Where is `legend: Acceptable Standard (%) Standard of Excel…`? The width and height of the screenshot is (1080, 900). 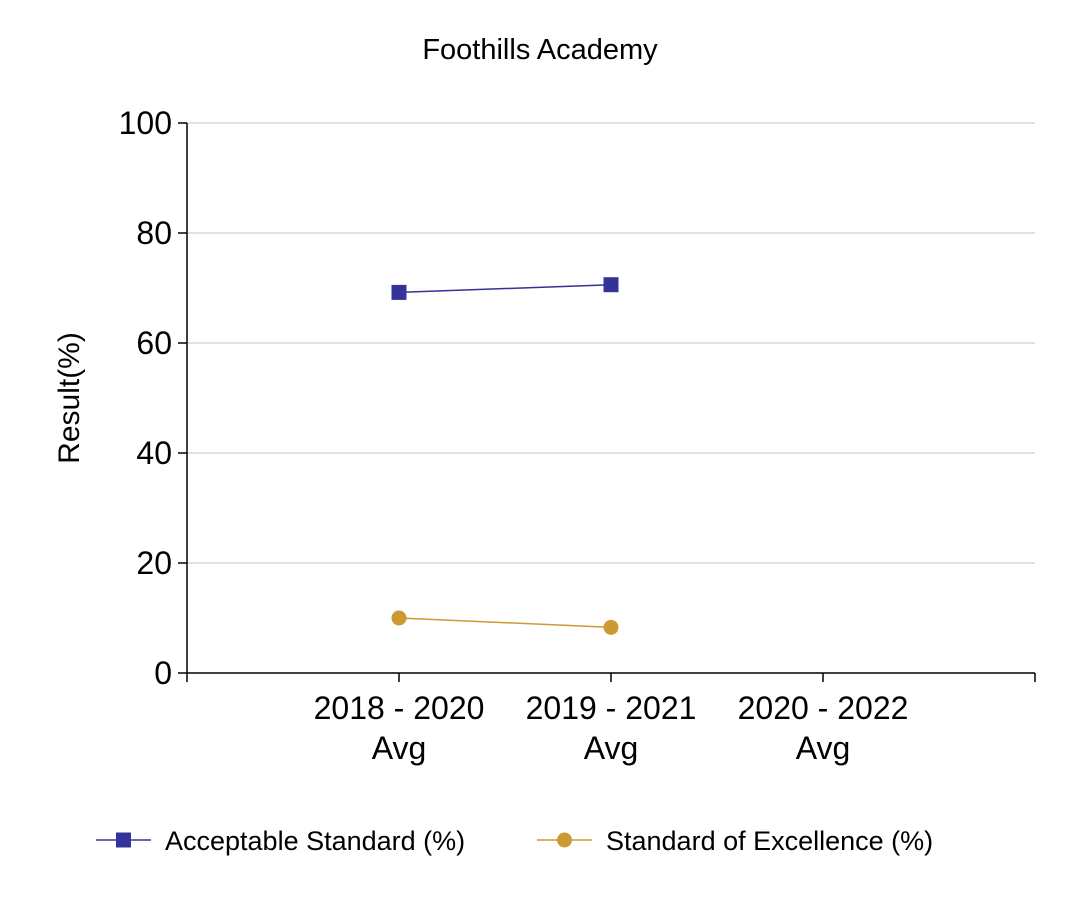 legend: Acceptable Standard (%) Standard of Excel… is located at coordinates (514, 841).